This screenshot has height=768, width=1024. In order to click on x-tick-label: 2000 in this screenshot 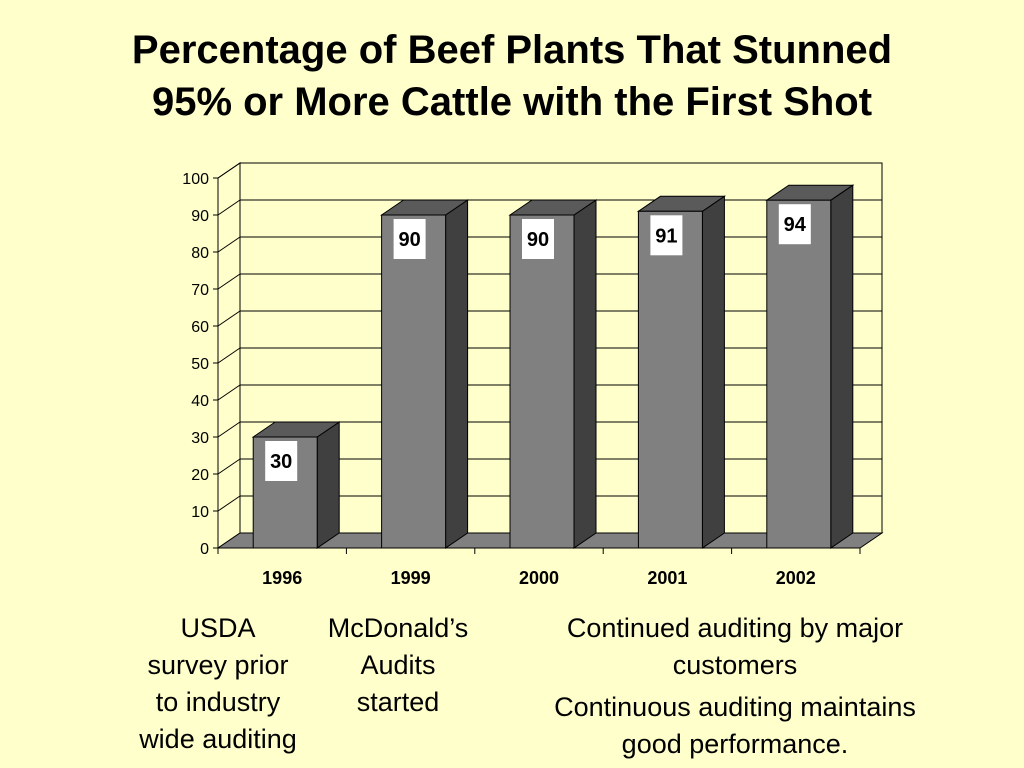, I will do `click(539, 578)`.